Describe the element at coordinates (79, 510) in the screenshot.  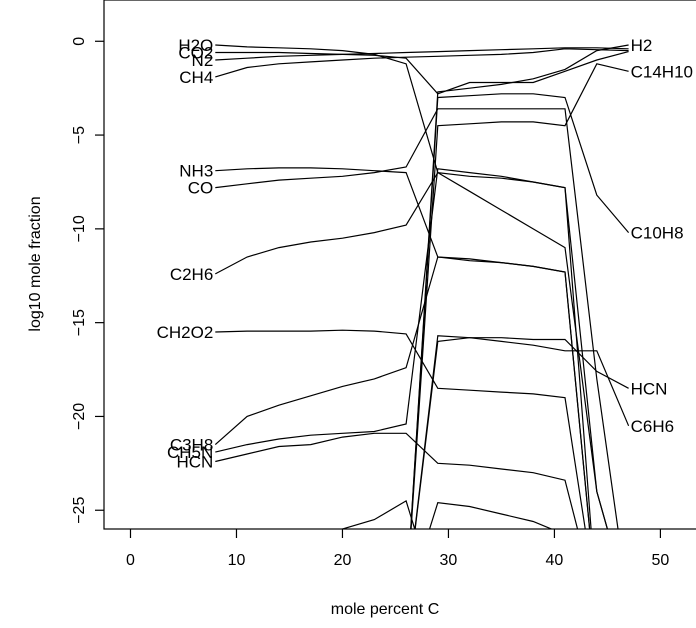
I see `y-tick-label: −25` at that location.